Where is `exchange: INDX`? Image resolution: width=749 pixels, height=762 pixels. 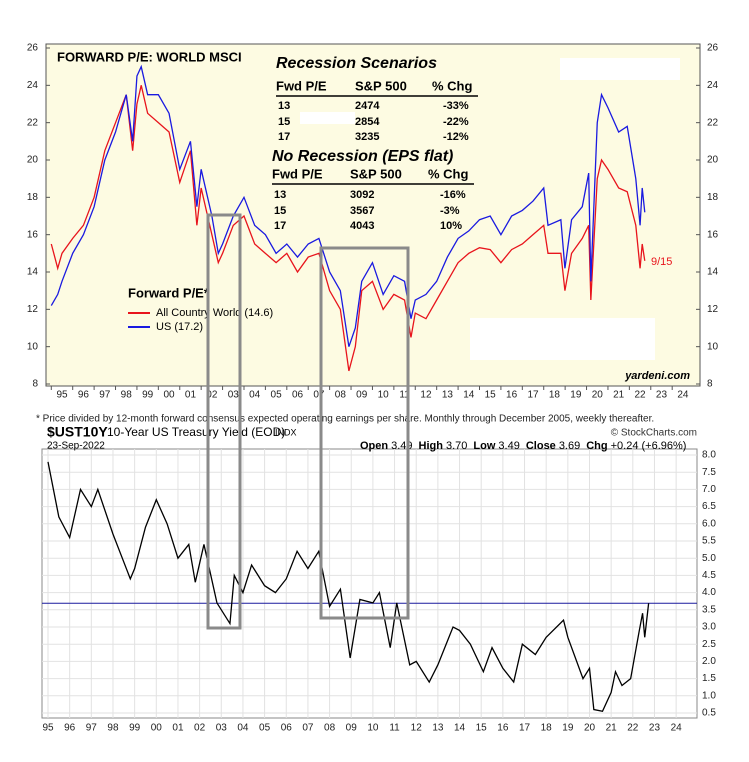 exchange: INDX is located at coordinates (286, 432).